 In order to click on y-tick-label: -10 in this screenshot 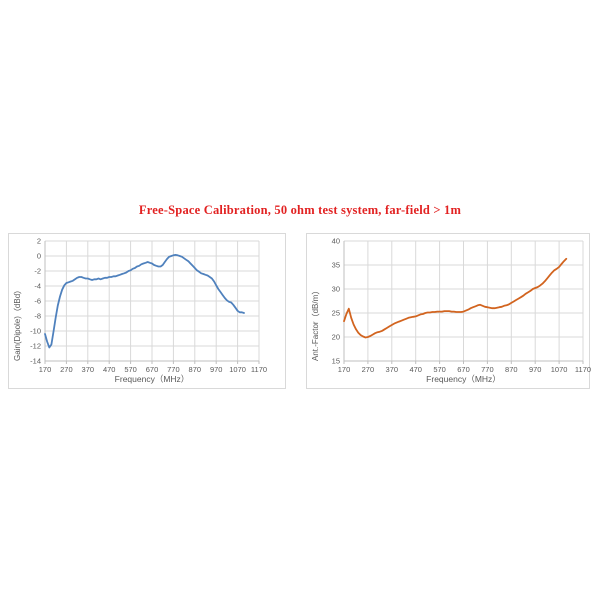, I will do `click(35, 331)`.